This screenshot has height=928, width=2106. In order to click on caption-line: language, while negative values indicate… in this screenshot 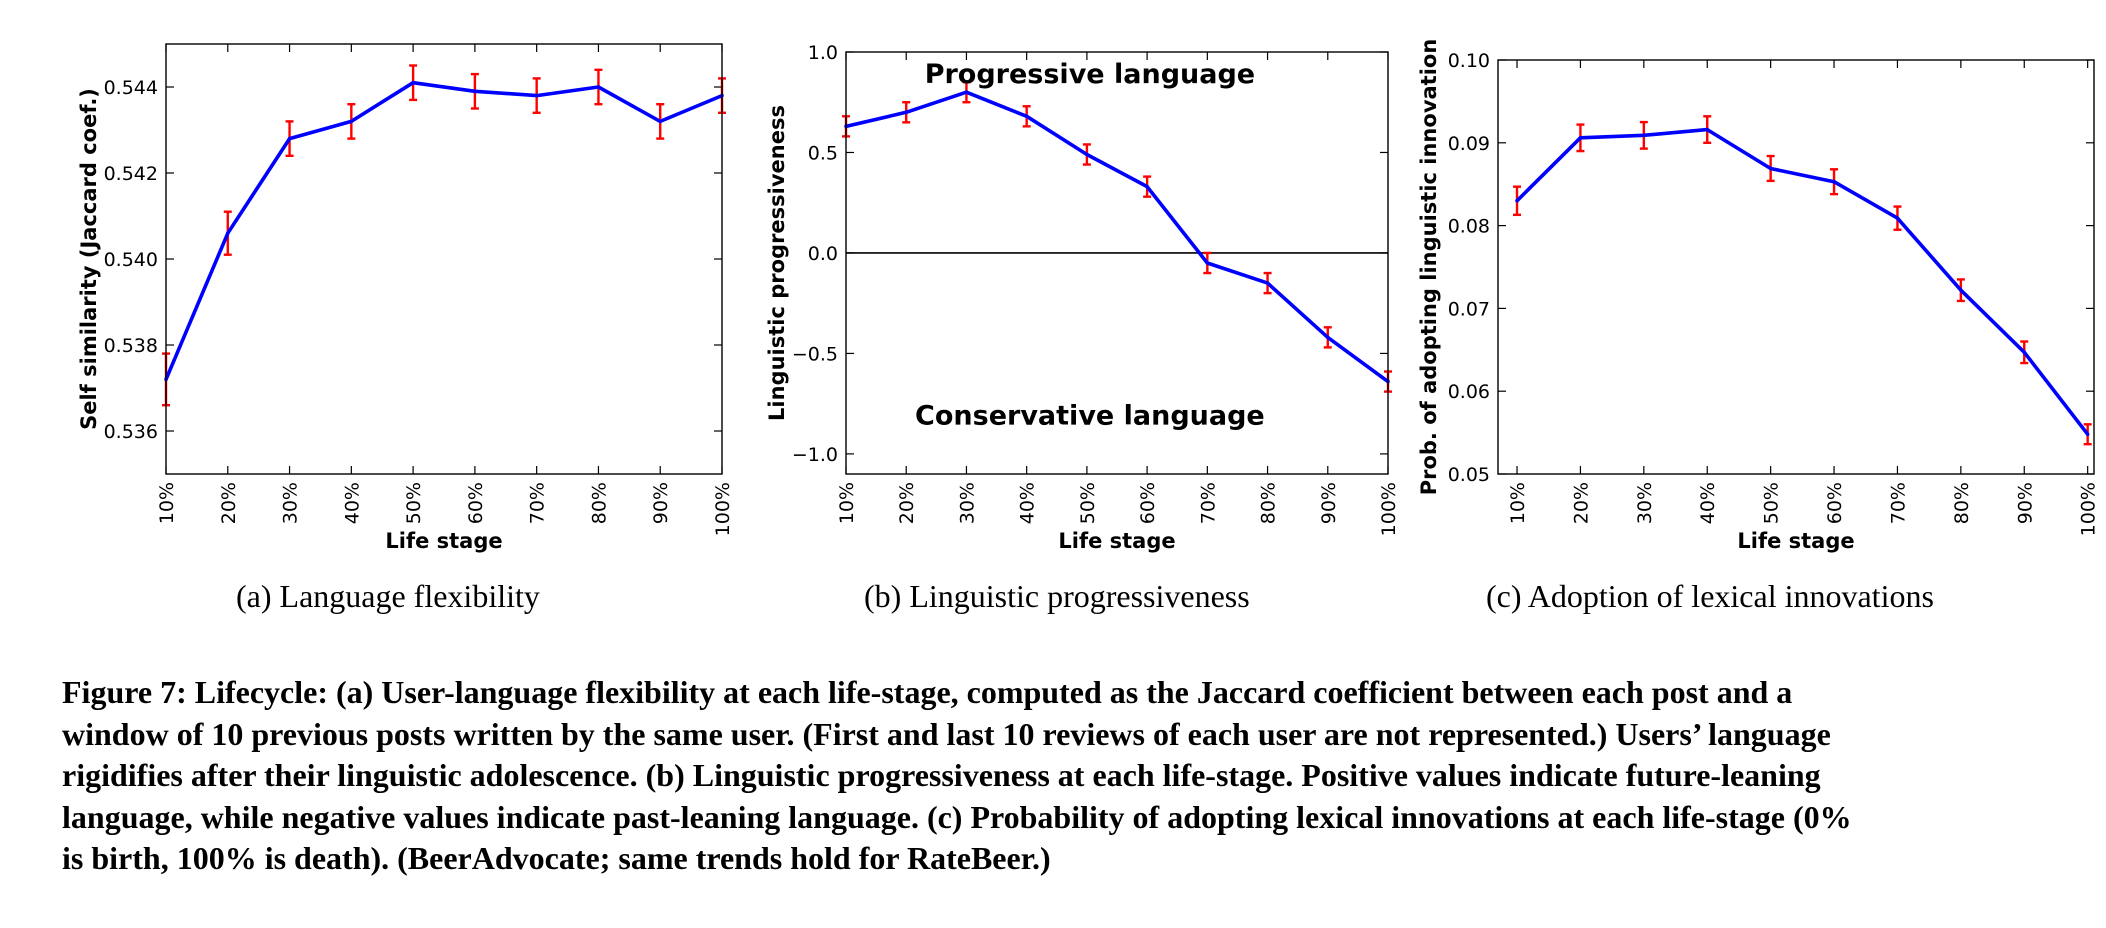, I will do `click(957, 816)`.